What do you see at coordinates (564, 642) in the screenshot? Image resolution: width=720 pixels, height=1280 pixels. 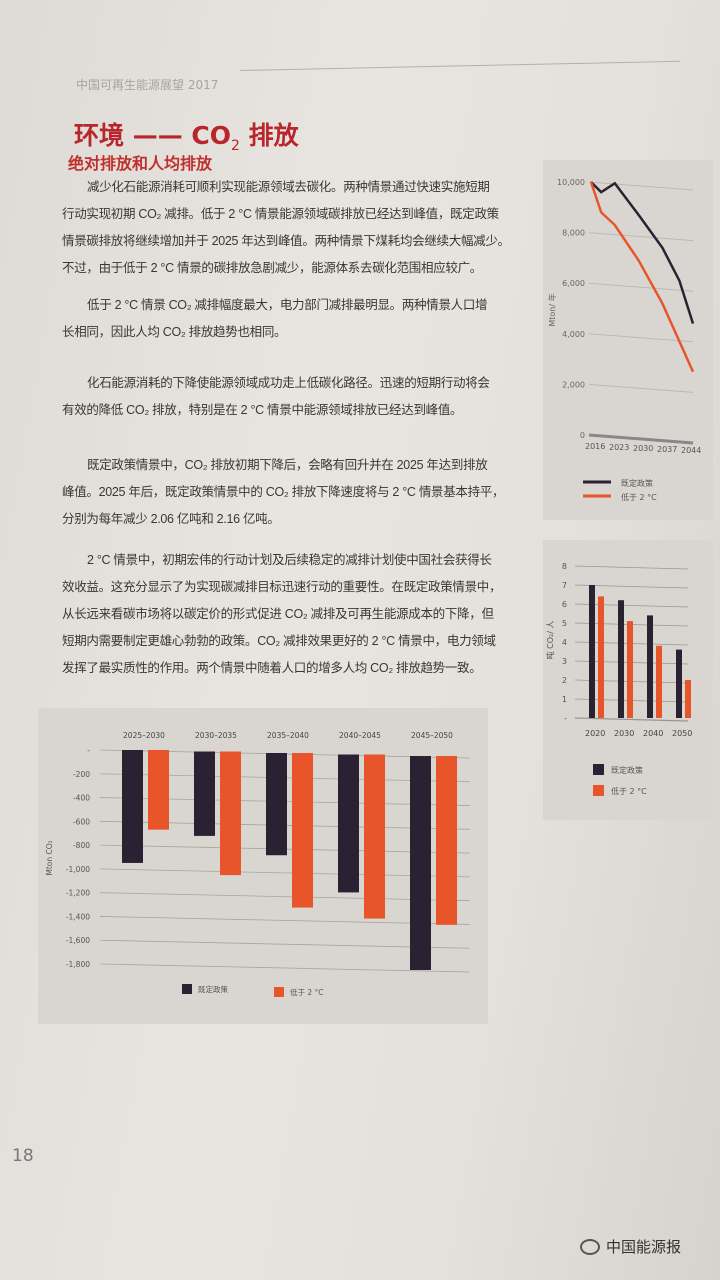 I see `y-tick-label: 4` at bounding box center [564, 642].